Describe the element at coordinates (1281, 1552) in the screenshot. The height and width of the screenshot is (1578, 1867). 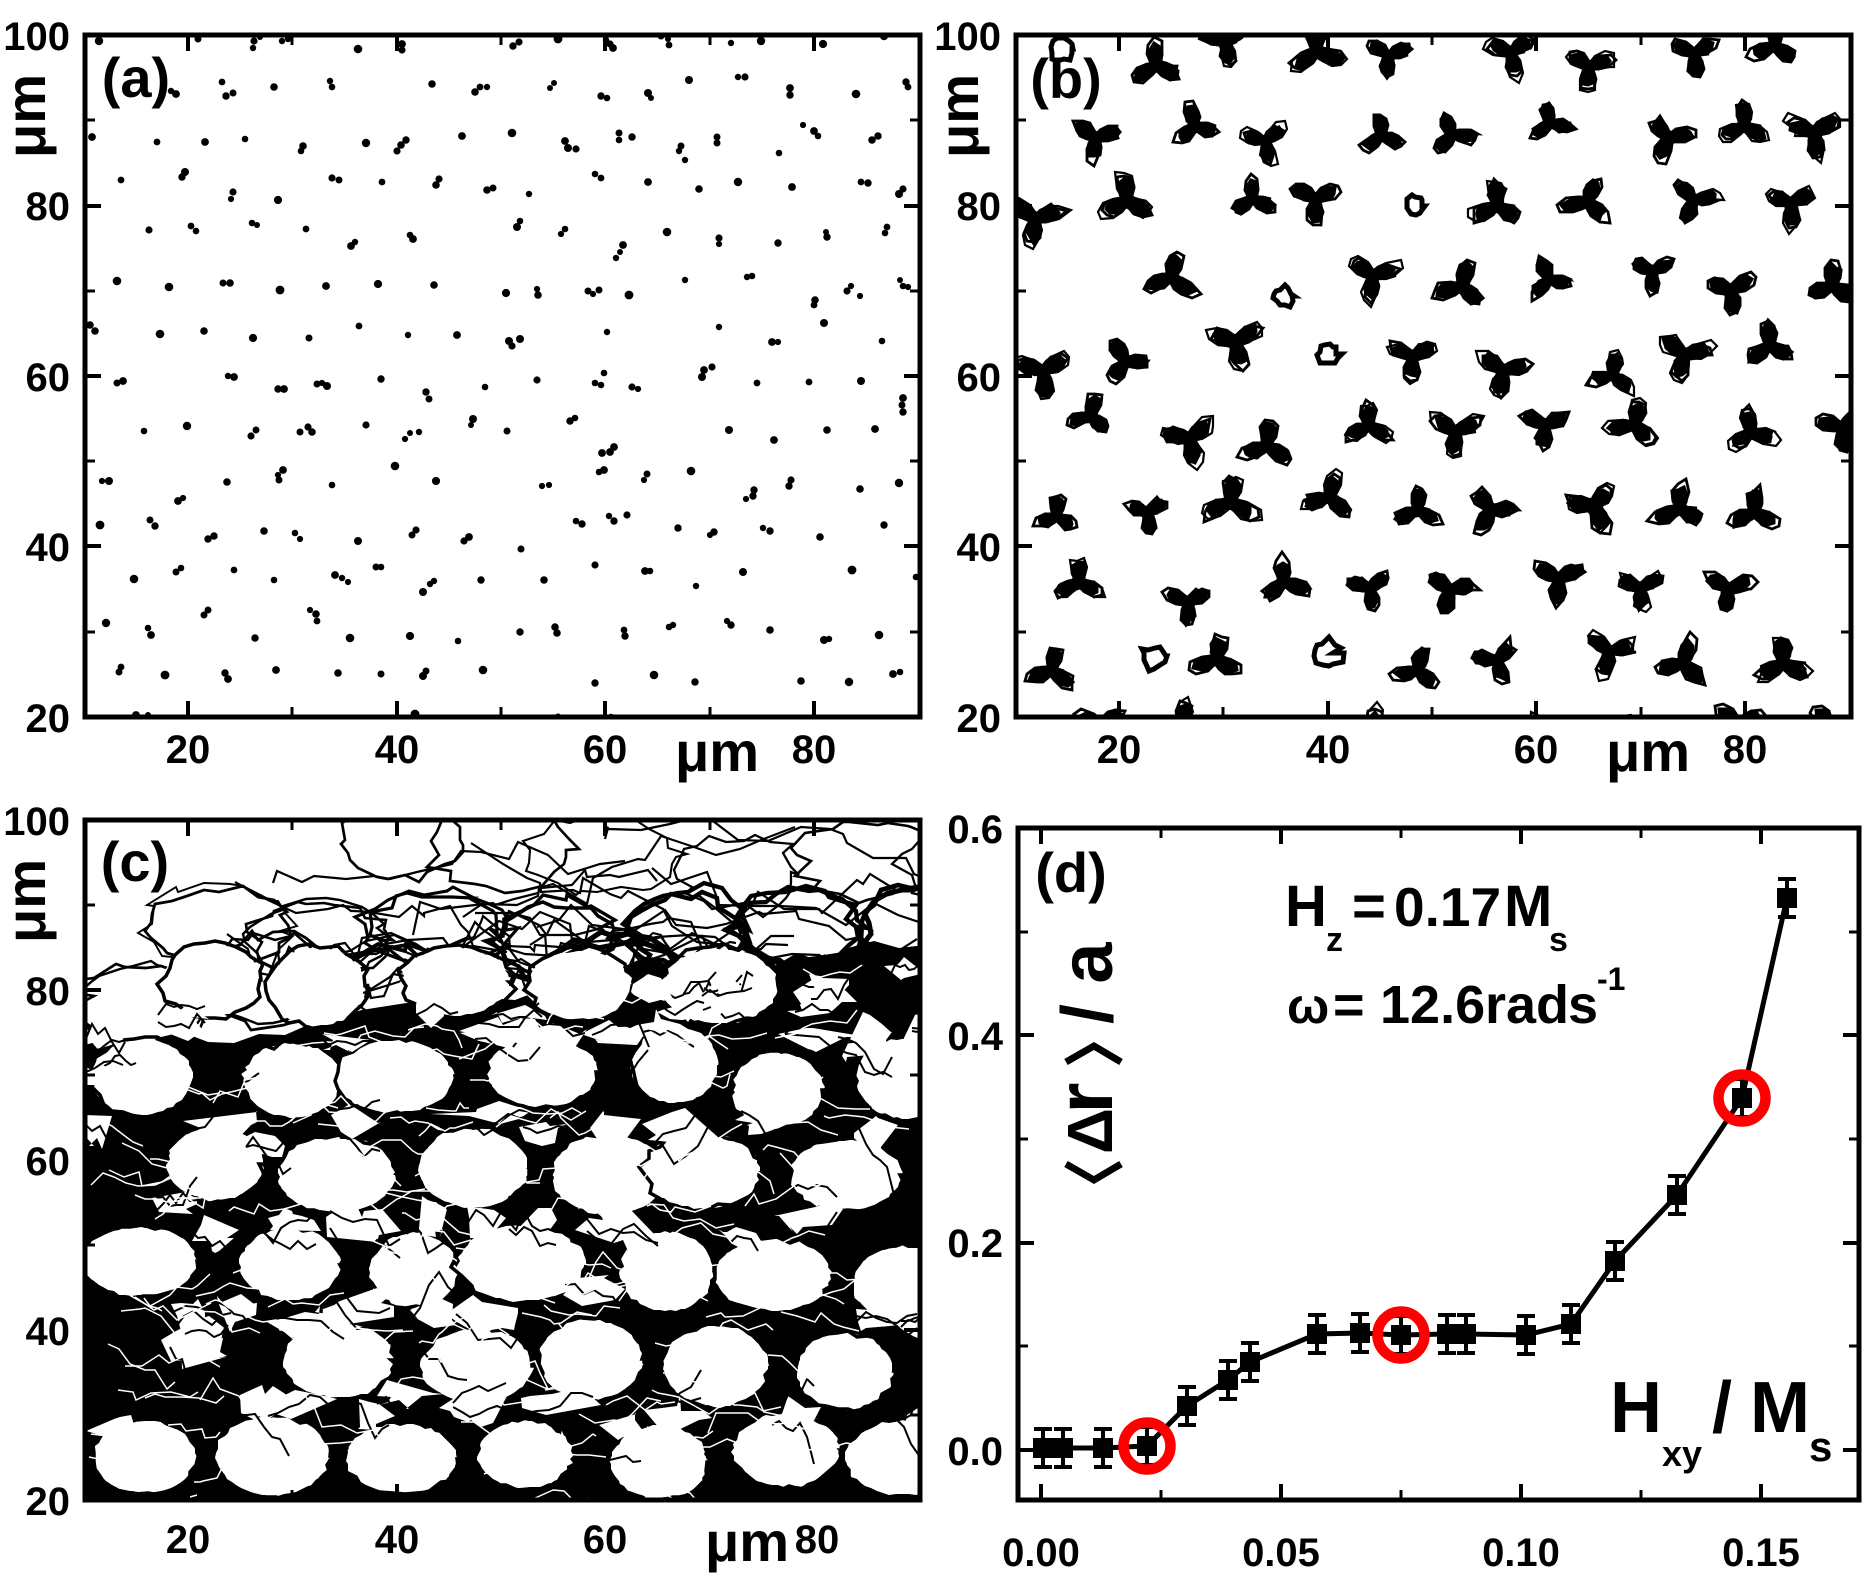
I see `svg-text: 0.05` at that location.